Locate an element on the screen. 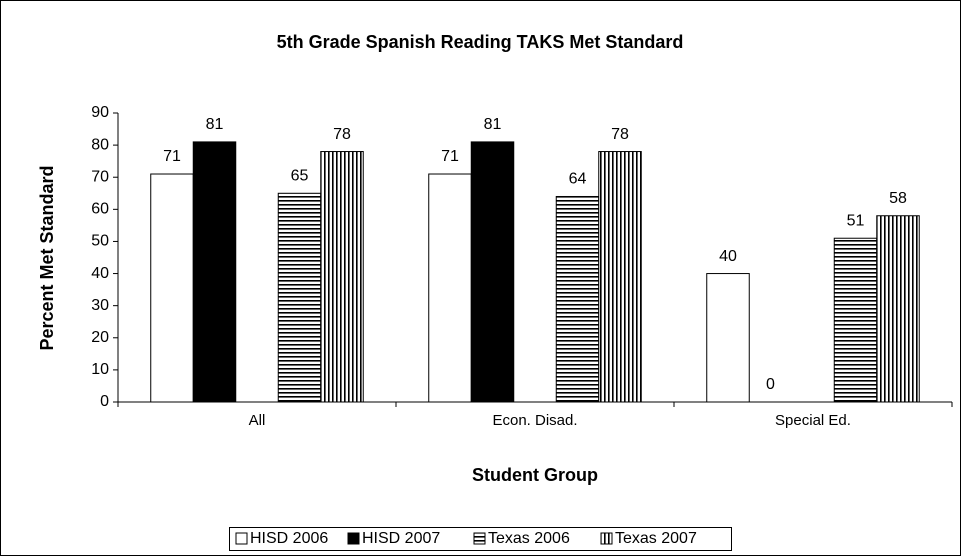 The image size is (961, 556). y-tick-label: 20 is located at coordinates (100, 337).